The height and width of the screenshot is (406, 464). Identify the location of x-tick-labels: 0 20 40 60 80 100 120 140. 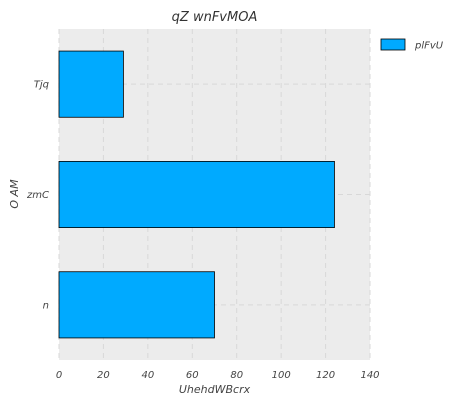
(218, 375).